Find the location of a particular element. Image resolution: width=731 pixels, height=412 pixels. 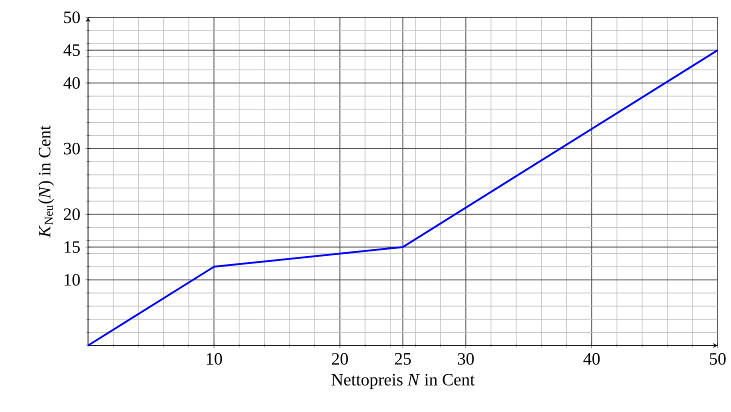

y-tick-label: 45 is located at coordinates (71, 50).